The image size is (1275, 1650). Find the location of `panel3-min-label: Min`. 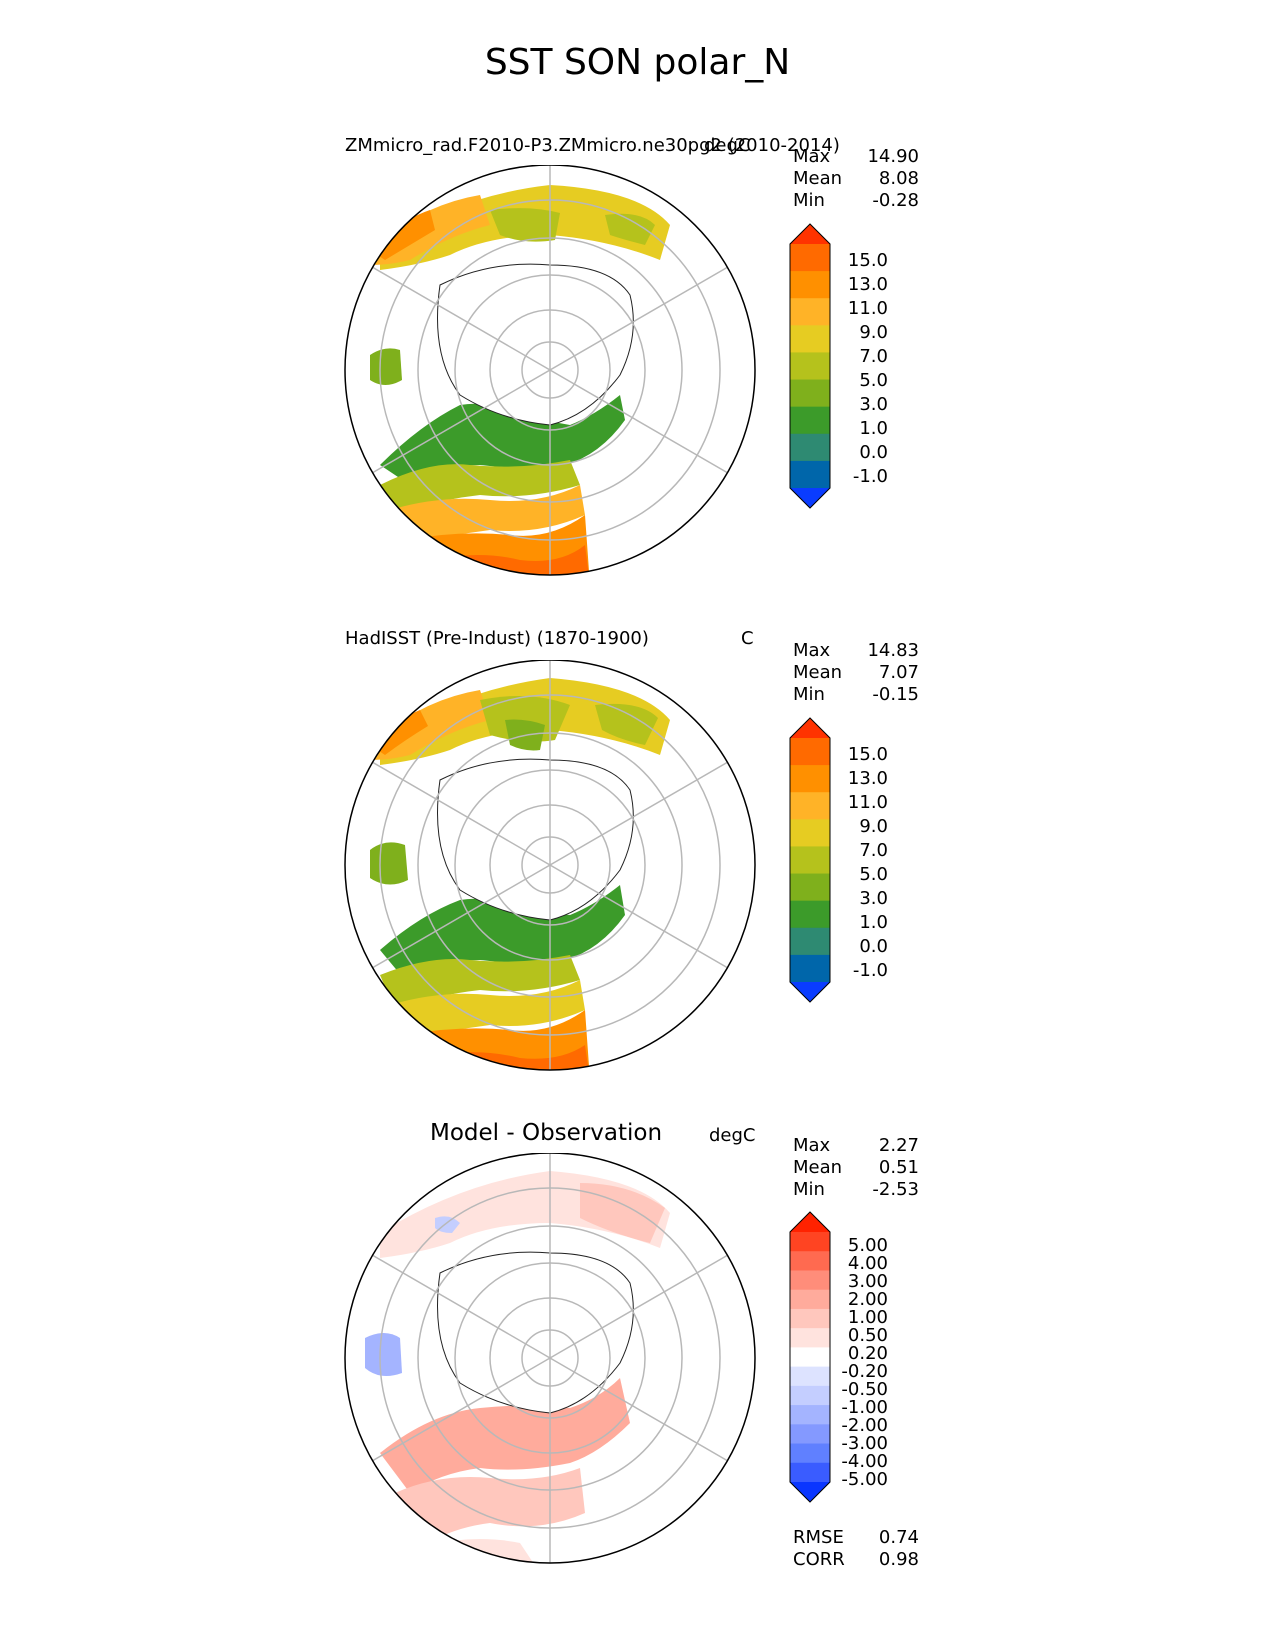

panel3-min-label: Min is located at coordinates (809, 1189).